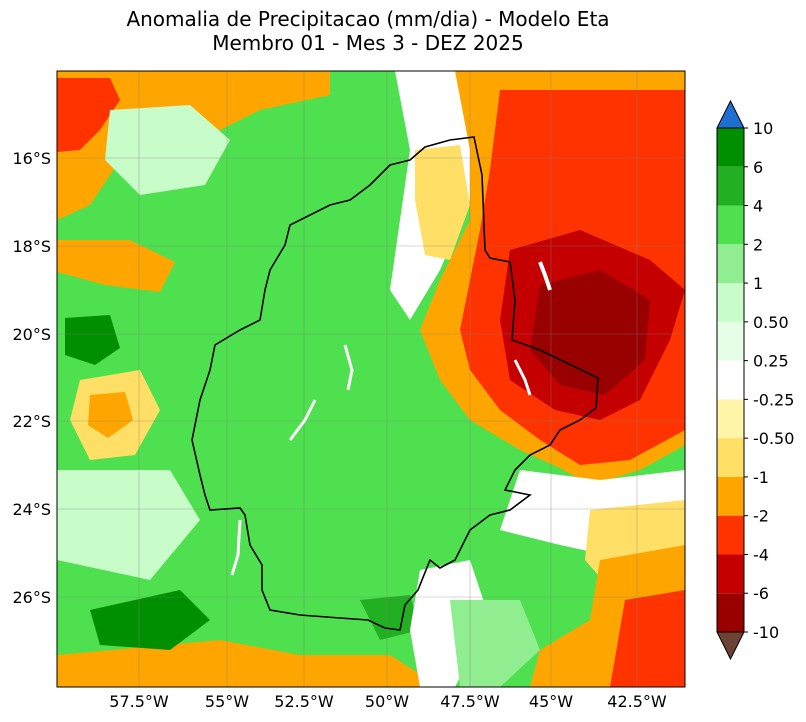 The image size is (806, 722). Describe the element at coordinates (637, 701) in the screenshot. I see `longitude-tick-label: 42.5°W` at that location.